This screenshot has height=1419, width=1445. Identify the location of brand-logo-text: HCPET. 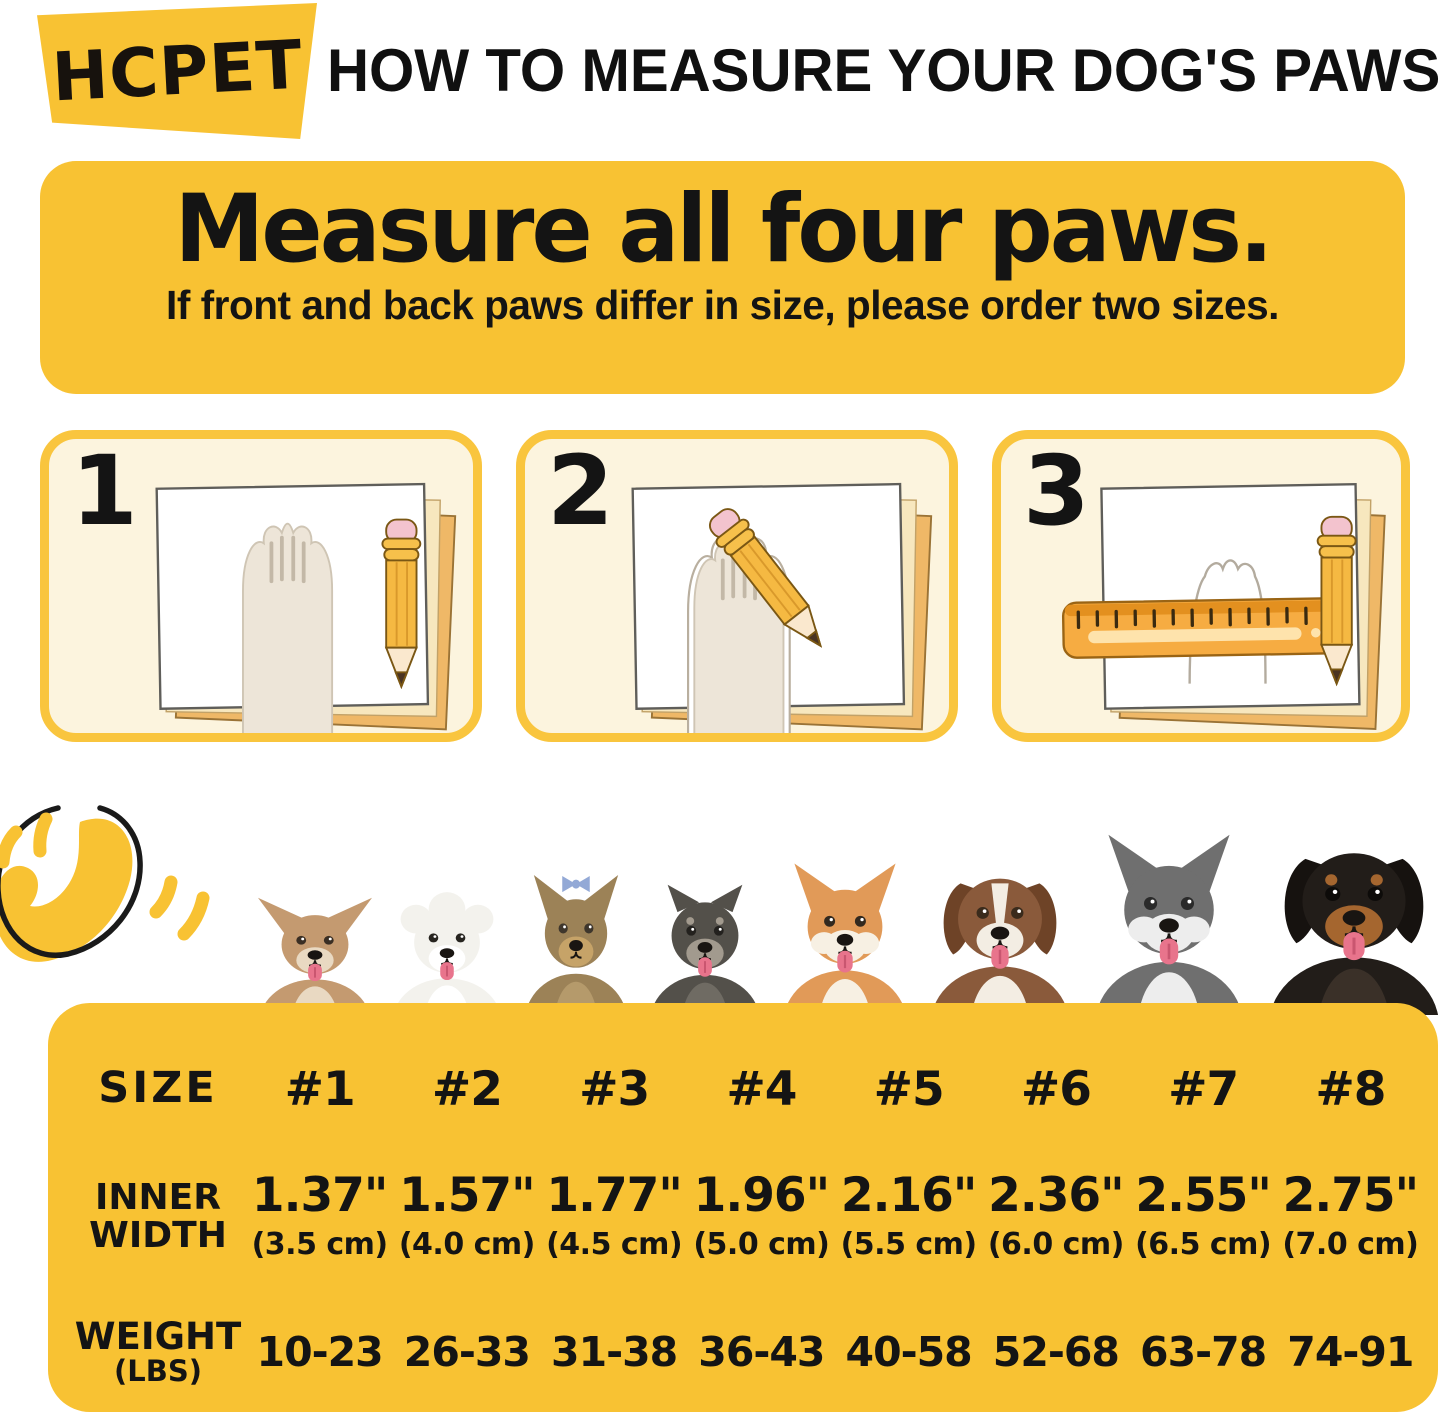
(177, 71).